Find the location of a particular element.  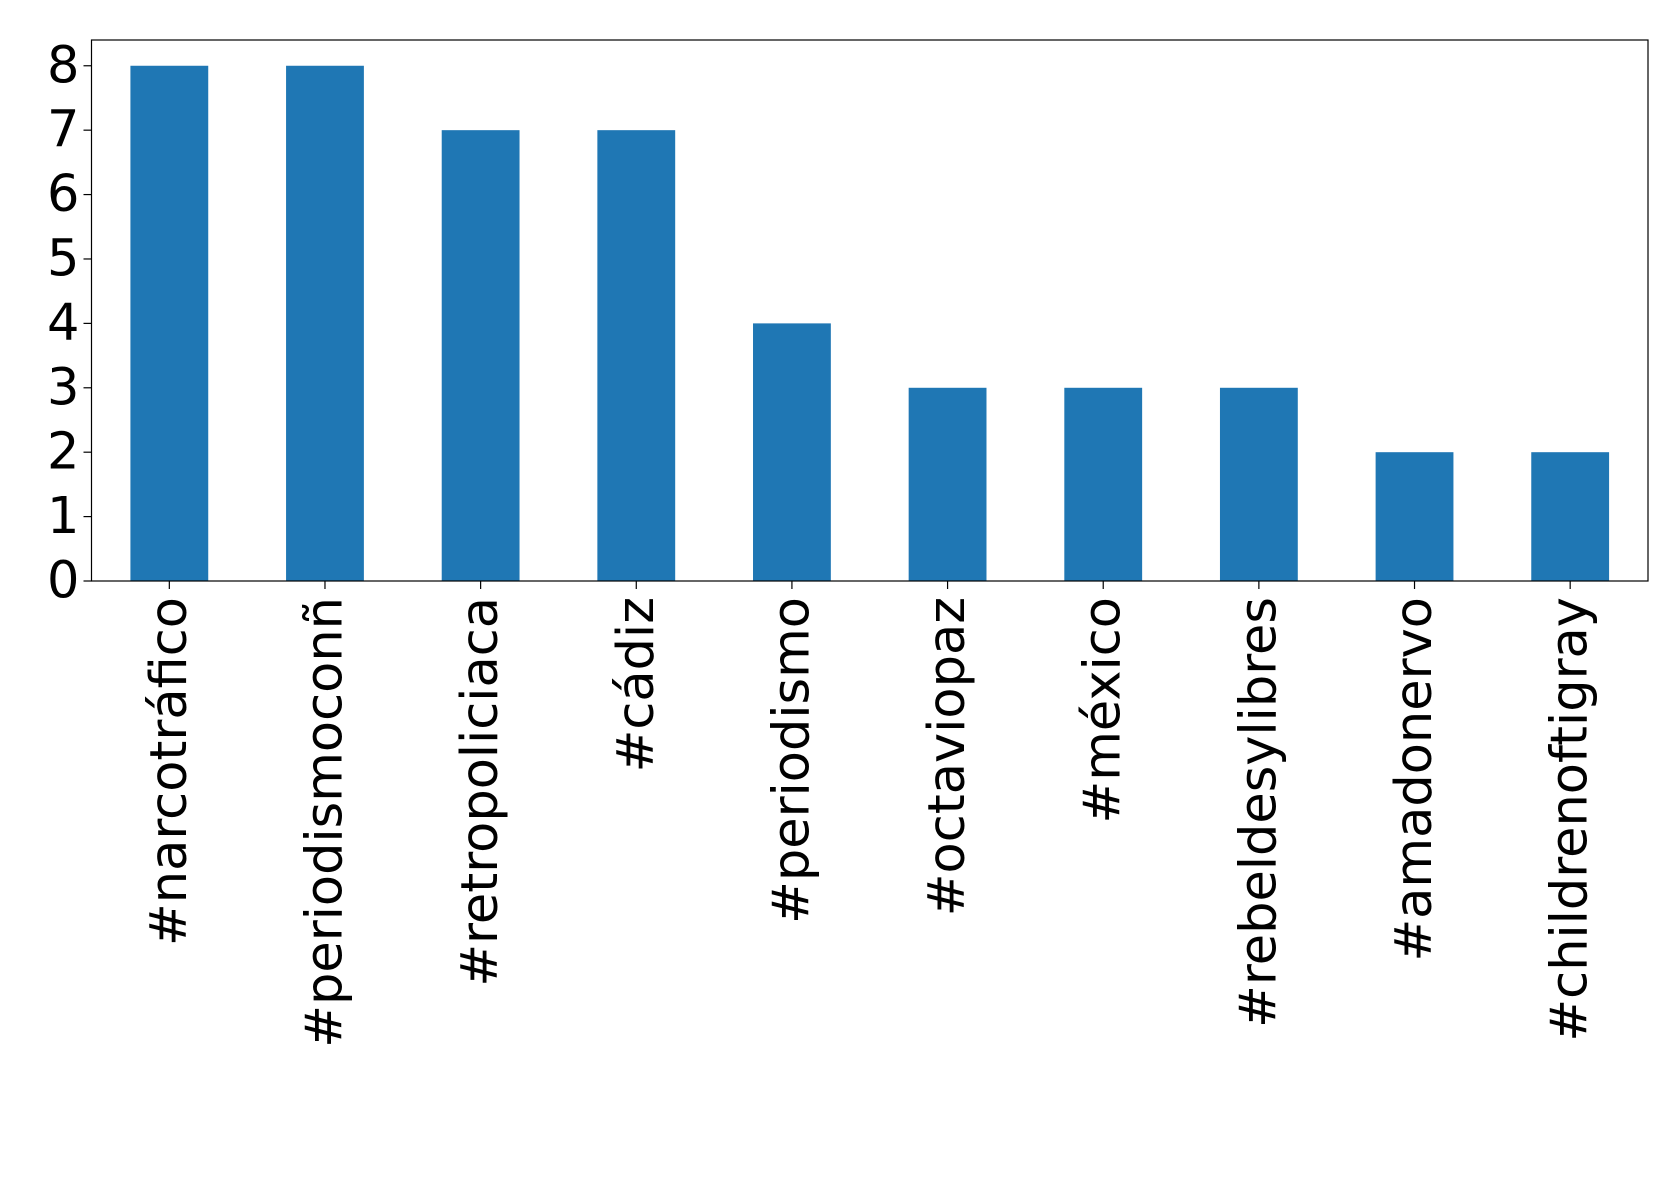

x-tick-label: #rebeldesylibres is located at coordinates (1258, 812).